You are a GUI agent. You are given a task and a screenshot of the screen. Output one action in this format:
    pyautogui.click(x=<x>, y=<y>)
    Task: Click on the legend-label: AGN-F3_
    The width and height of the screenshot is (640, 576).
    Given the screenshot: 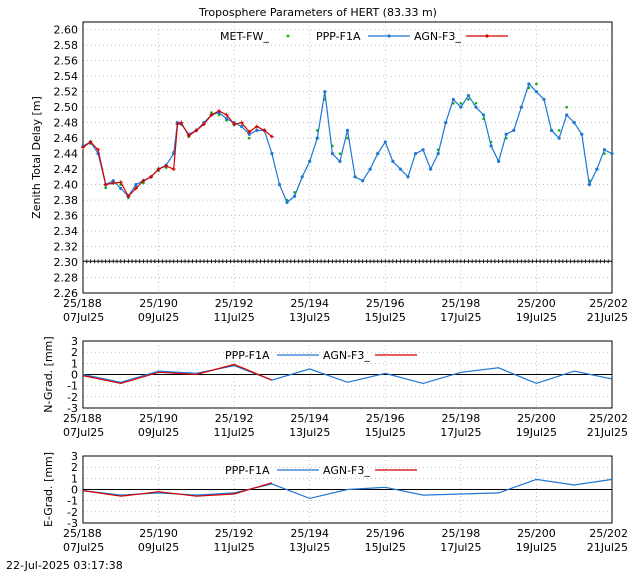 What is the action you would take?
    pyautogui.click(x=437, y=36)
    